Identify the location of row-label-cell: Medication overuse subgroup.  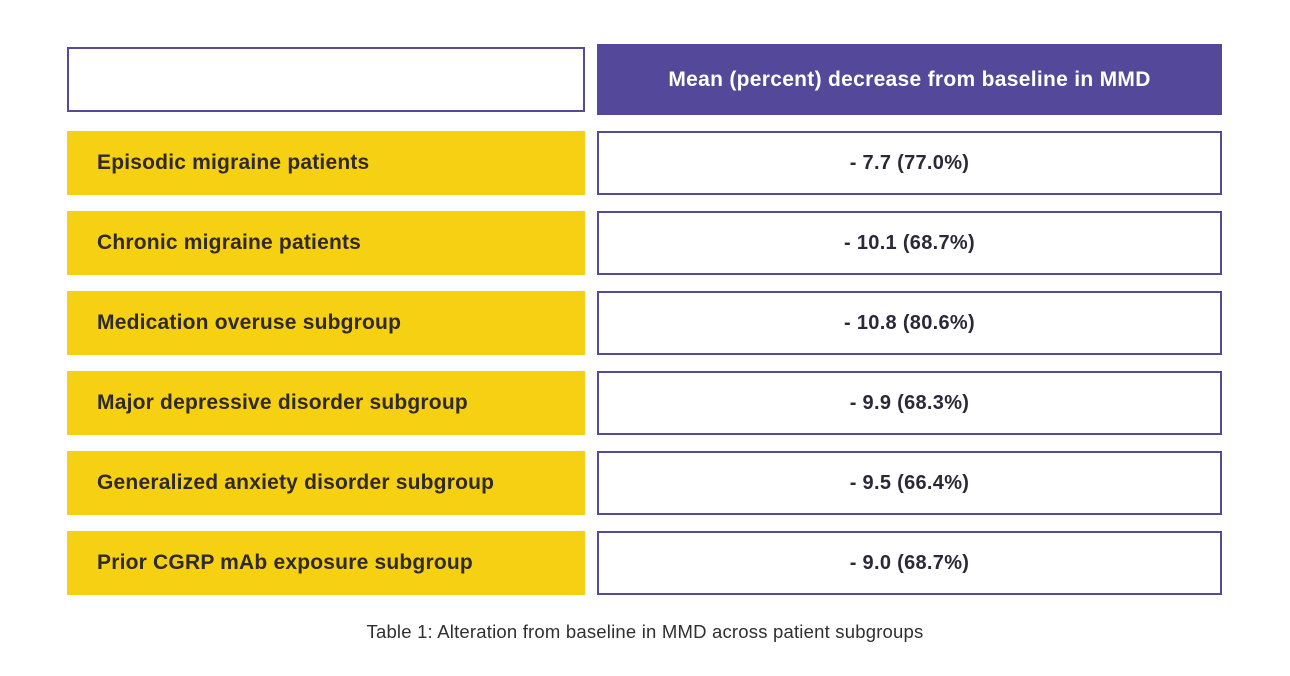
(326, 323).